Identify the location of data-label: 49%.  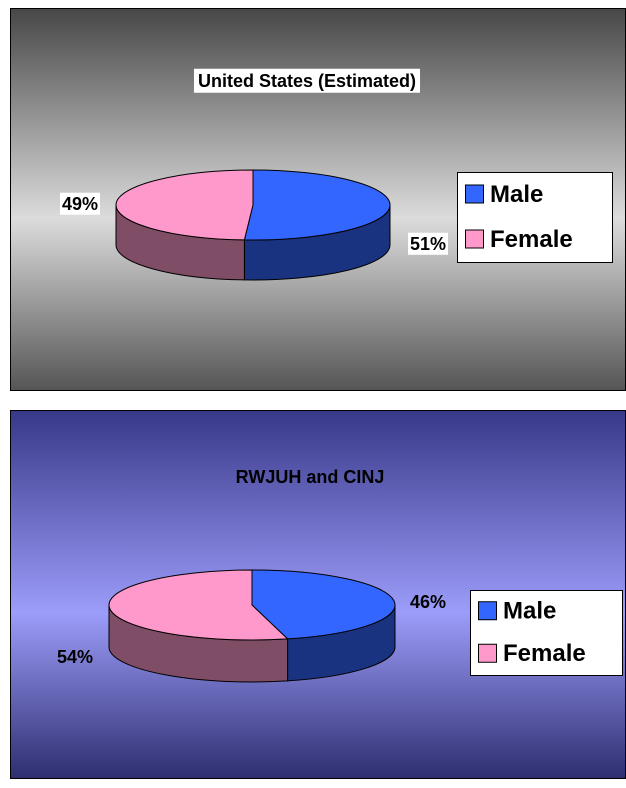
(80, 204).